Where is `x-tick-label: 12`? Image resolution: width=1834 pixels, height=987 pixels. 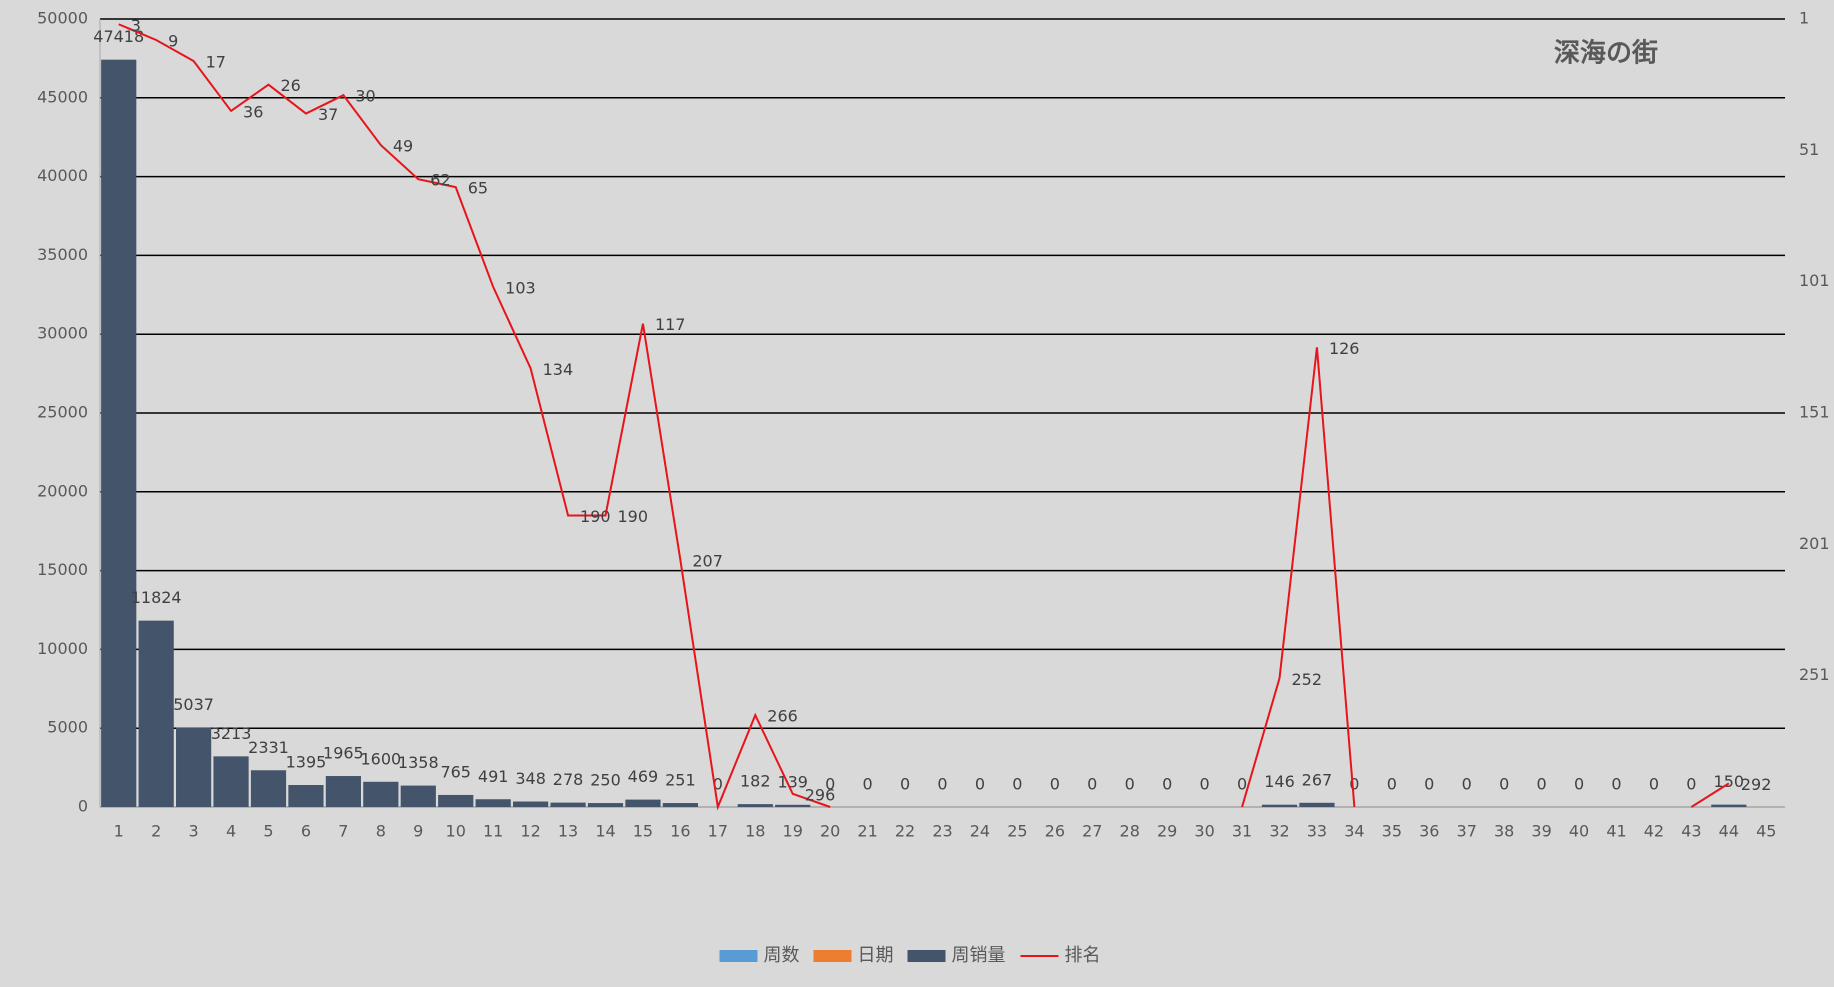
x-tick-label: 12 is located at coordinates (530, 831).